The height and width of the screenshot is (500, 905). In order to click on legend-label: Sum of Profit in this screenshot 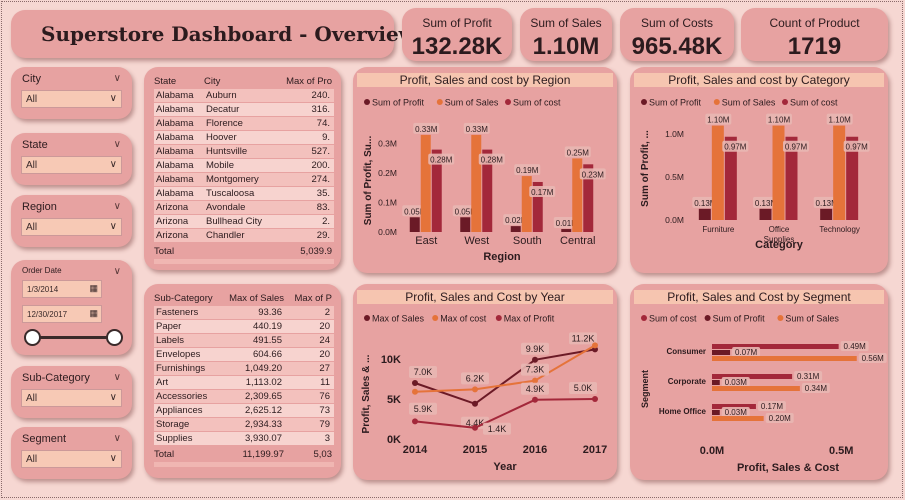, I will do `click(739, 319)`.